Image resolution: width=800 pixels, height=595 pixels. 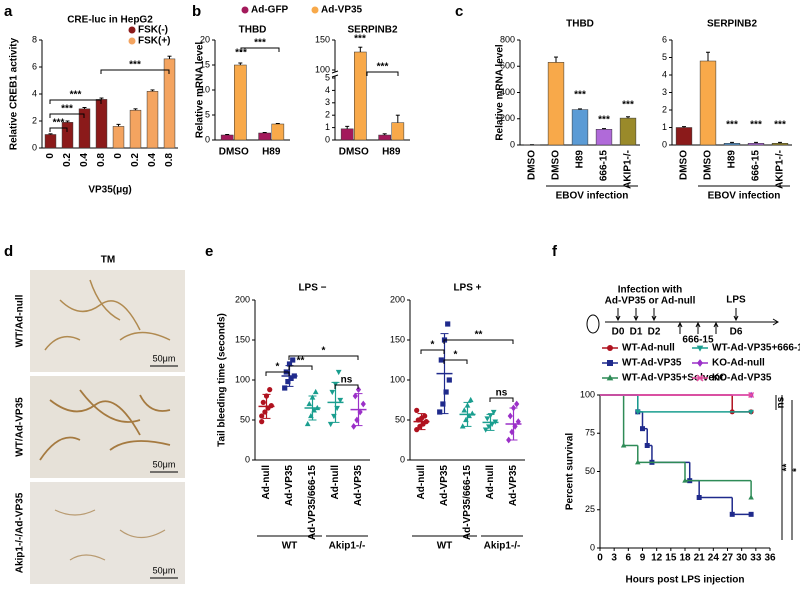 I want to click on y-tick-label: 20, so click(x=205, y=39).